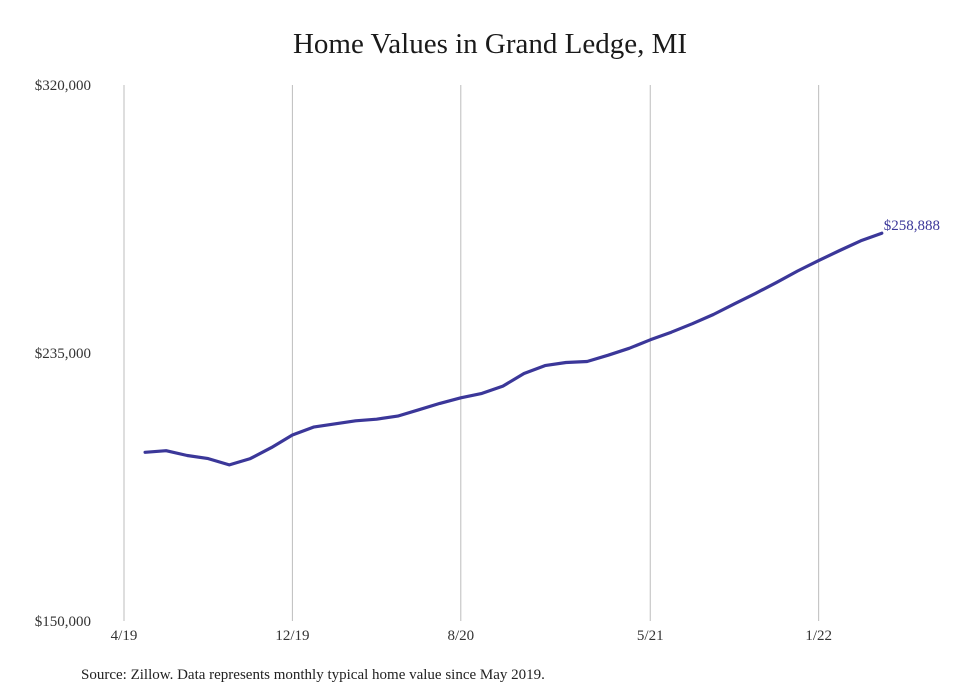 This screenshot has width=980, height=699. What do you see at coordinates (490, 44) in the screenshot?
I see `chart-title: Home Values in Grand Ledge, MI` at bounding box center [490, 44].